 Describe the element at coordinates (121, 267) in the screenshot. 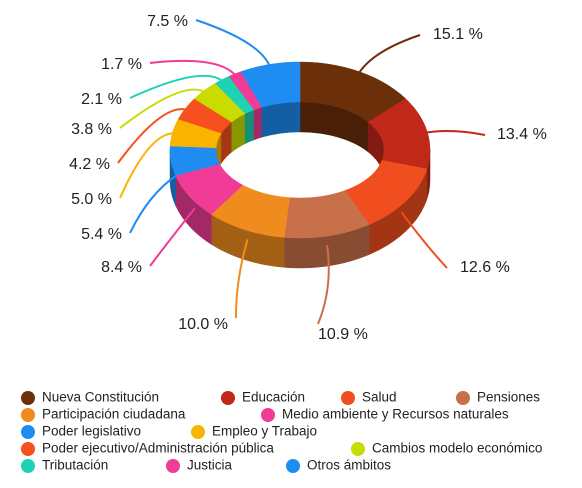

I see `data-label: 8.4 %` at that location.